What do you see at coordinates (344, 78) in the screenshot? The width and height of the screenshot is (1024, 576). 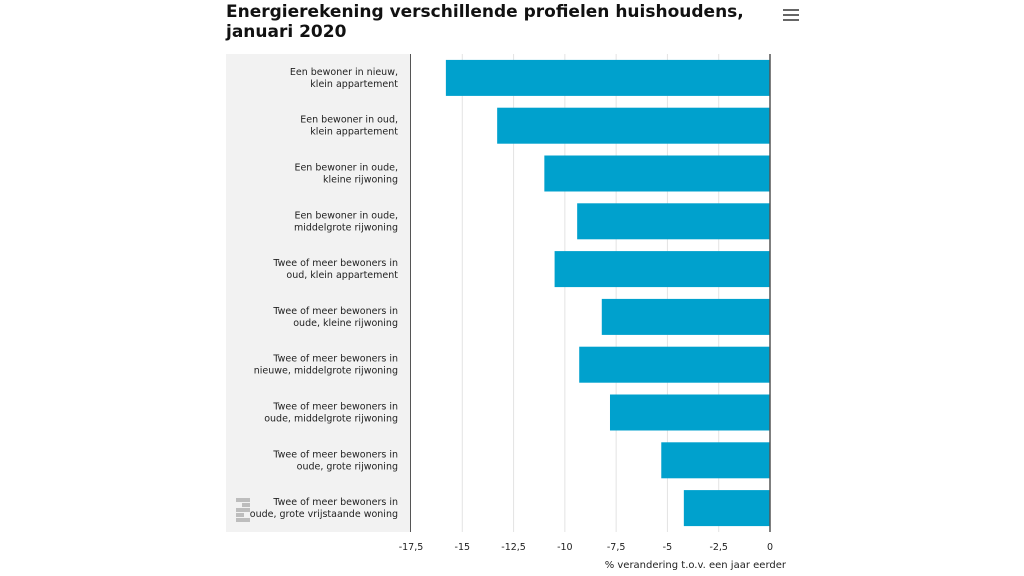 I see `category-label: Een bewoner in nieuw, klein appartement` at bounding box center [344, 78].